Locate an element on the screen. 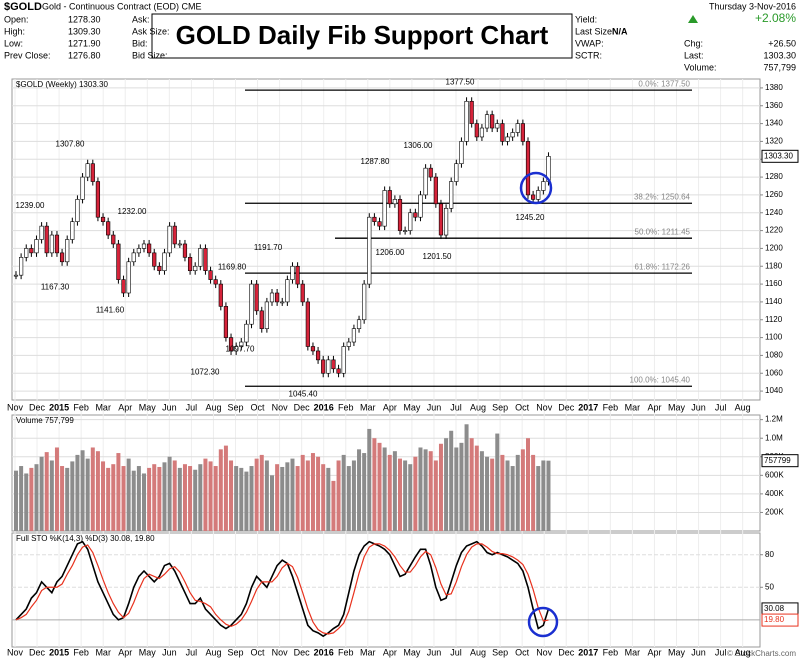 Image resolution: width=800 pixels, height=660 pixels. x-tick-label: Aug is located at coordinates (478, 652).